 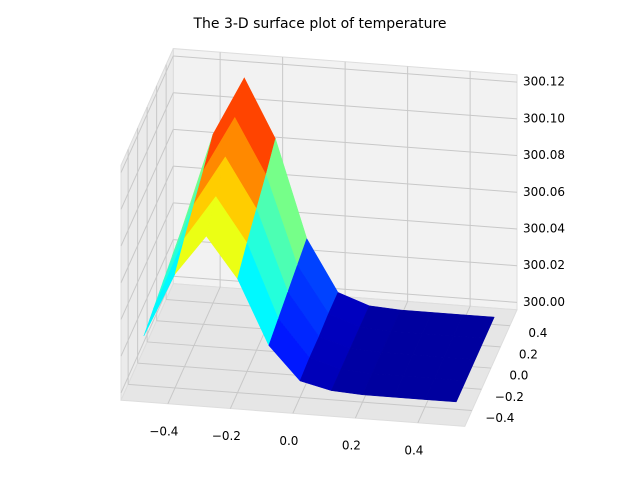 What do you see at coordinates (445, 390) in the screenshot?
I see `surface-patch` at bounding box center [445, 390].